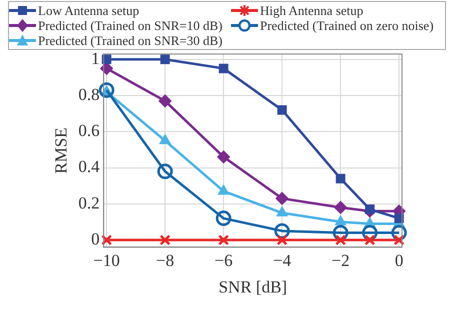  Describe the element at coordinates (95, 238) in the screenshot. I see `y-tick-label: 0` at that location.